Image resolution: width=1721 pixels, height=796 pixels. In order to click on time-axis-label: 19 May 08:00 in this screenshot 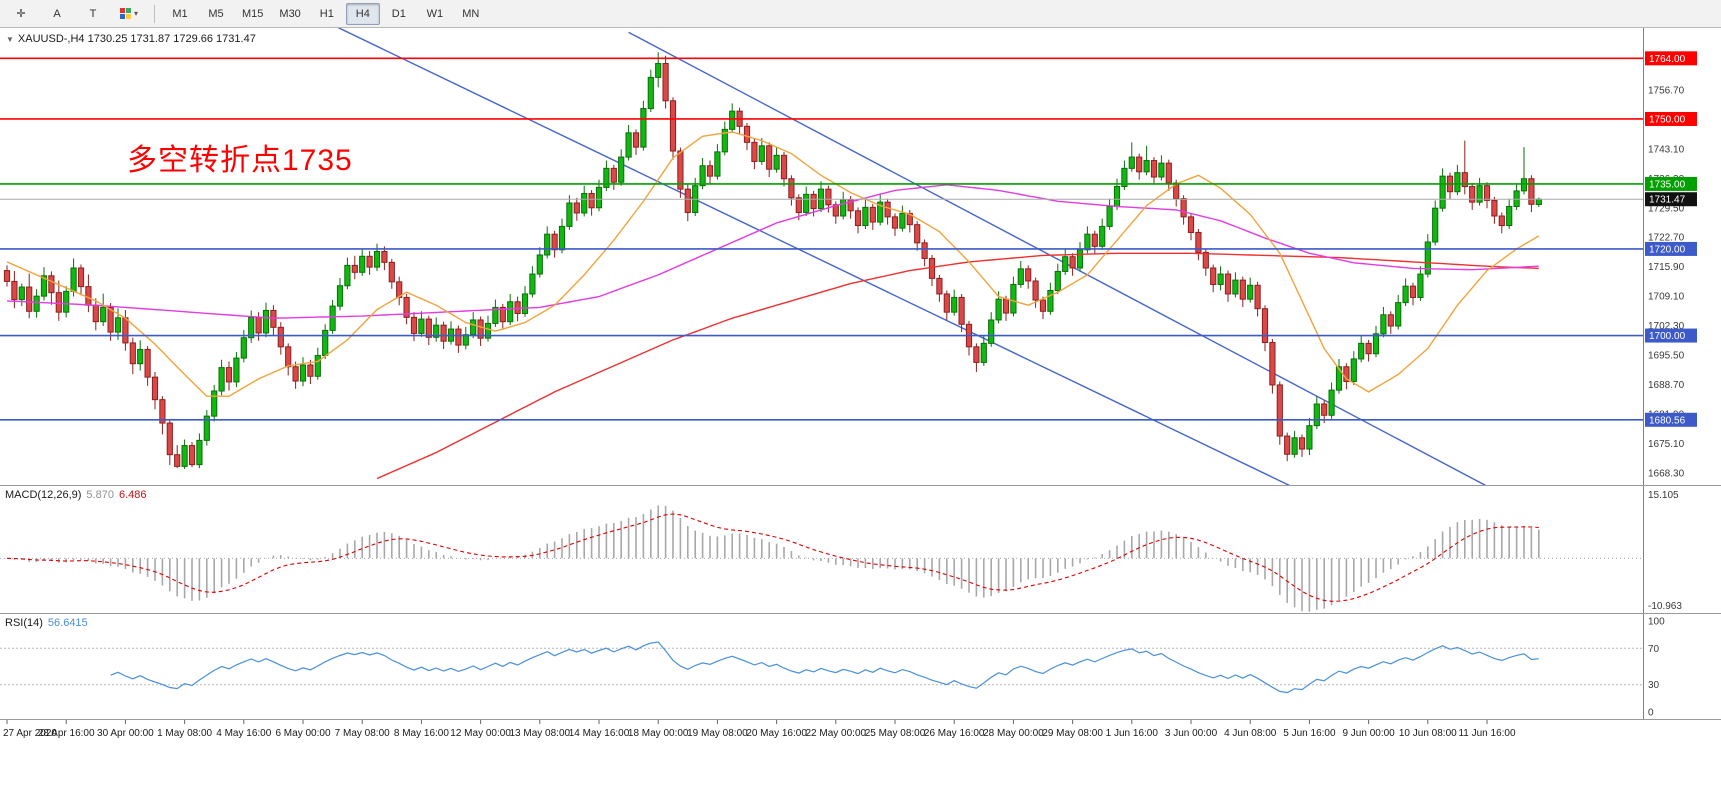, I will do `click(717, 733)`.